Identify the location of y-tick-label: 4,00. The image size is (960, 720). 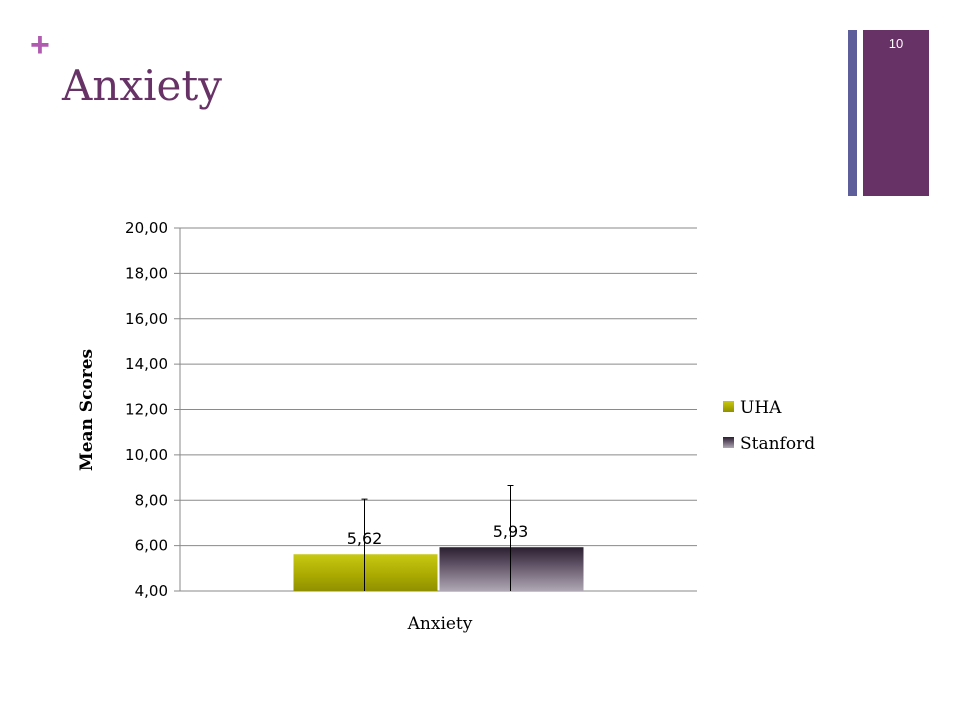
(151, 591).